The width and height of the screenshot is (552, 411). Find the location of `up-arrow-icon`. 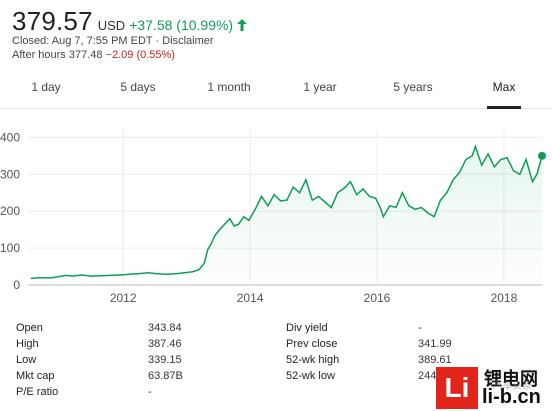

up-arrow-icon is located at coordinates (242, 27).